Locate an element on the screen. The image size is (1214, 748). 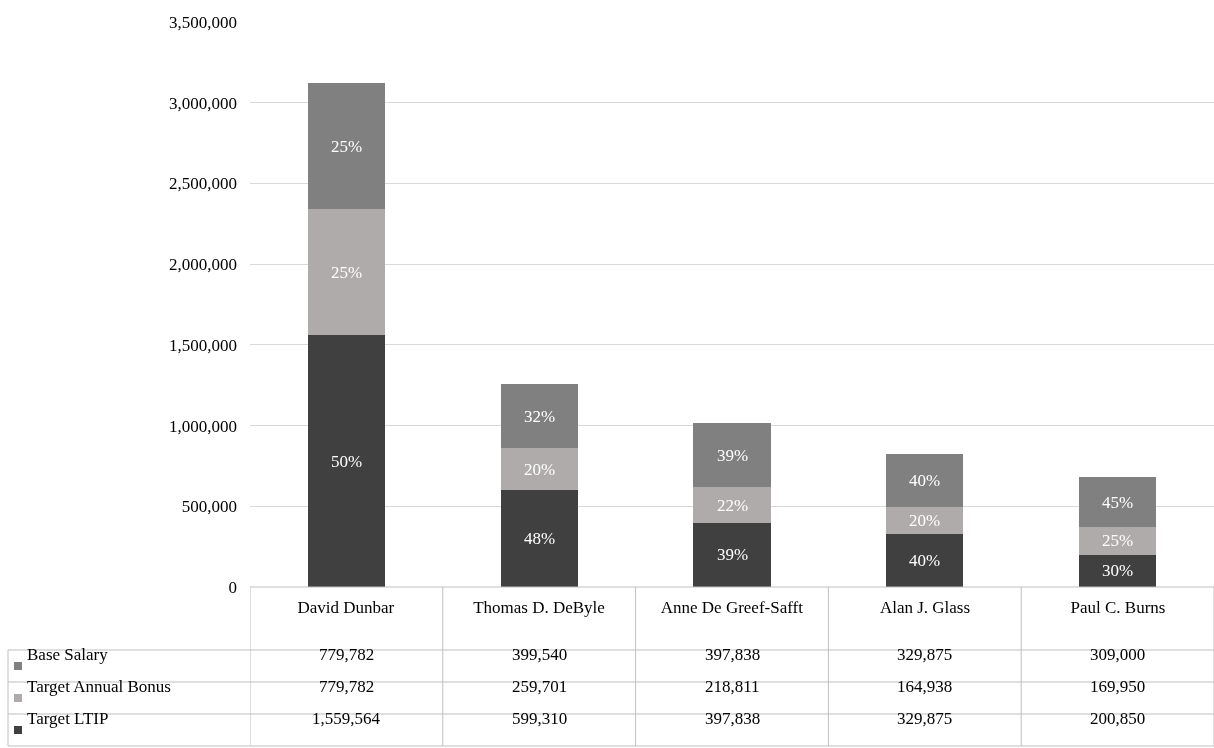
data-label: 164,938 is located at coordinates (925, 686).